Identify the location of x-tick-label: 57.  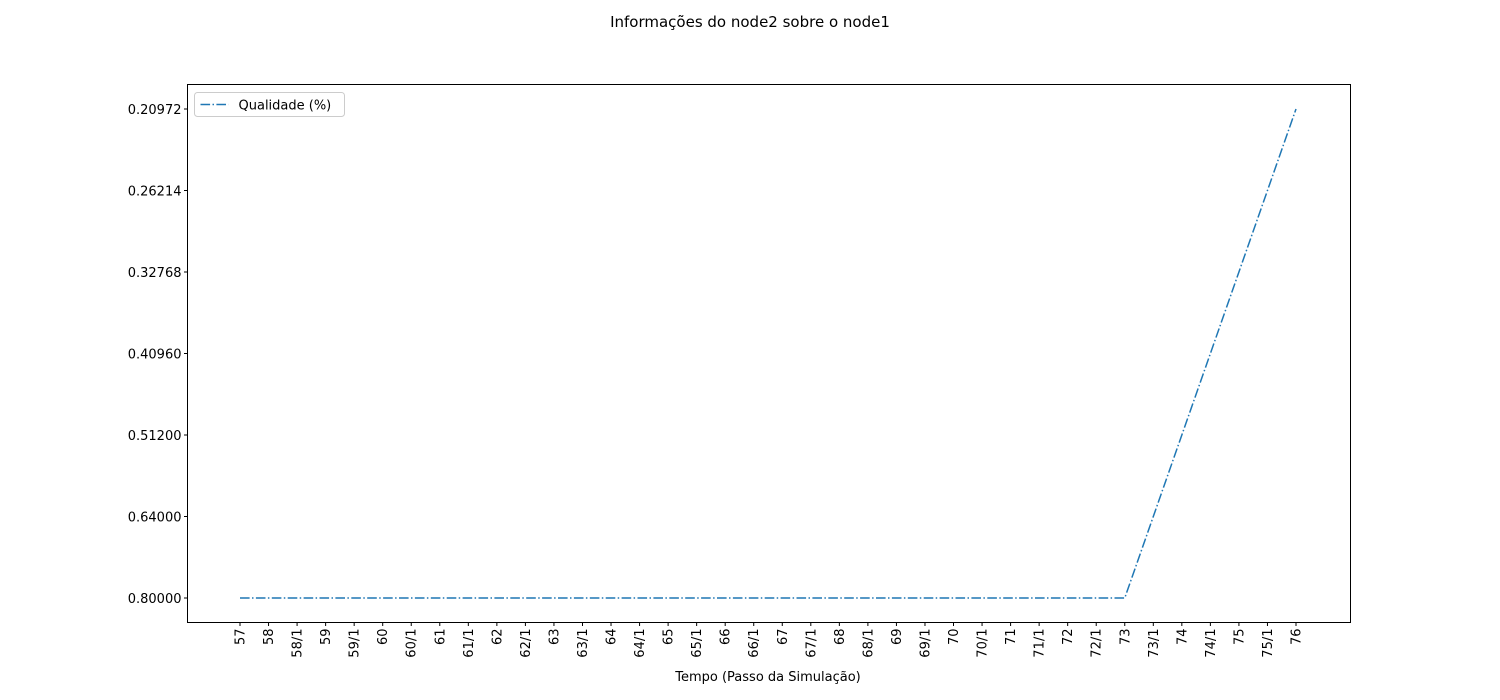
(241, 637).